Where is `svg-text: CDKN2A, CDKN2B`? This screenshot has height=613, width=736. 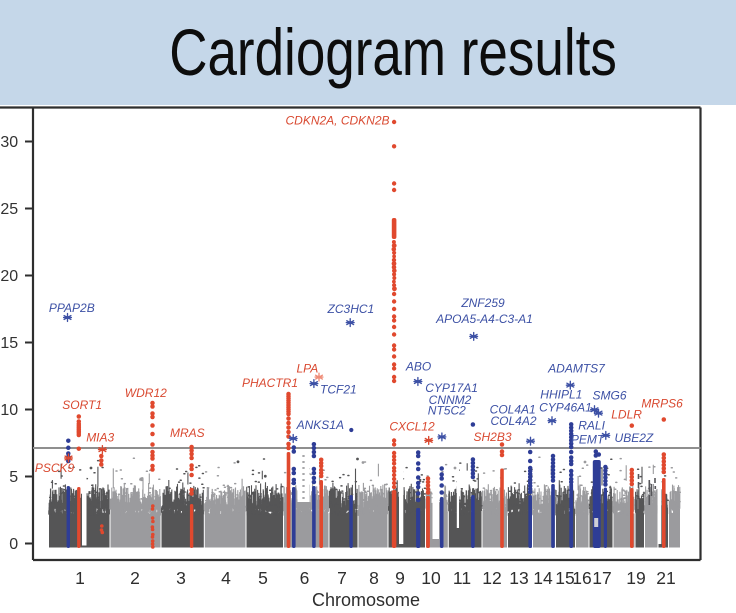 svg-text: CDKN2A, CDKN2B is located at coordinates (337, 121).